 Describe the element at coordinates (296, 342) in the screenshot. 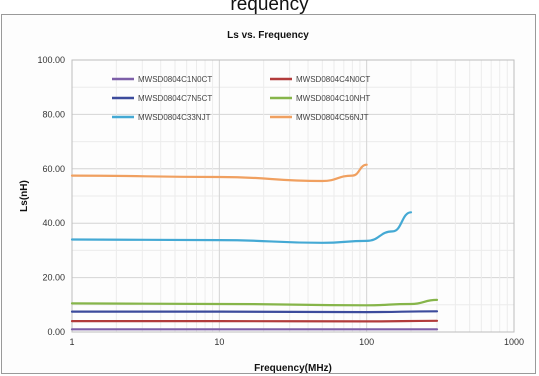

I see `x-tick-labels: 1 10 100 1000` at that location.